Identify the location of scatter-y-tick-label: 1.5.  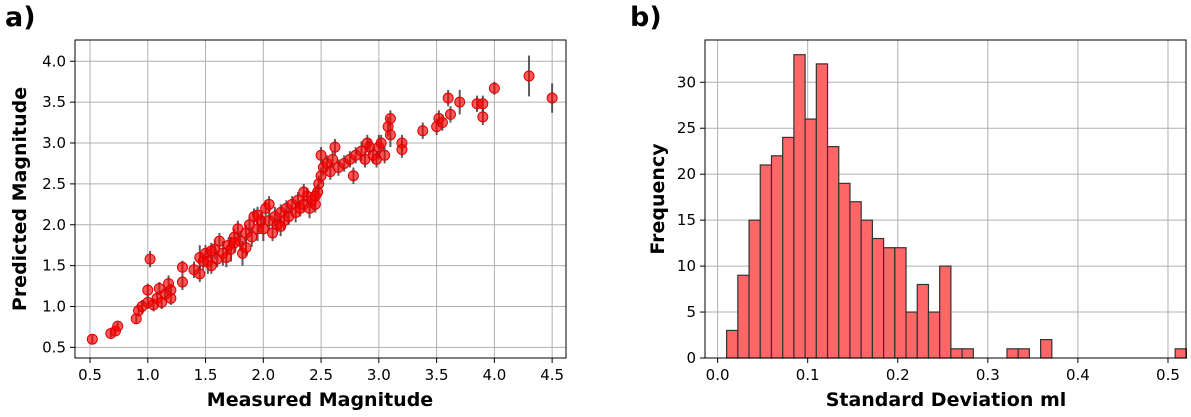
(54, 266).